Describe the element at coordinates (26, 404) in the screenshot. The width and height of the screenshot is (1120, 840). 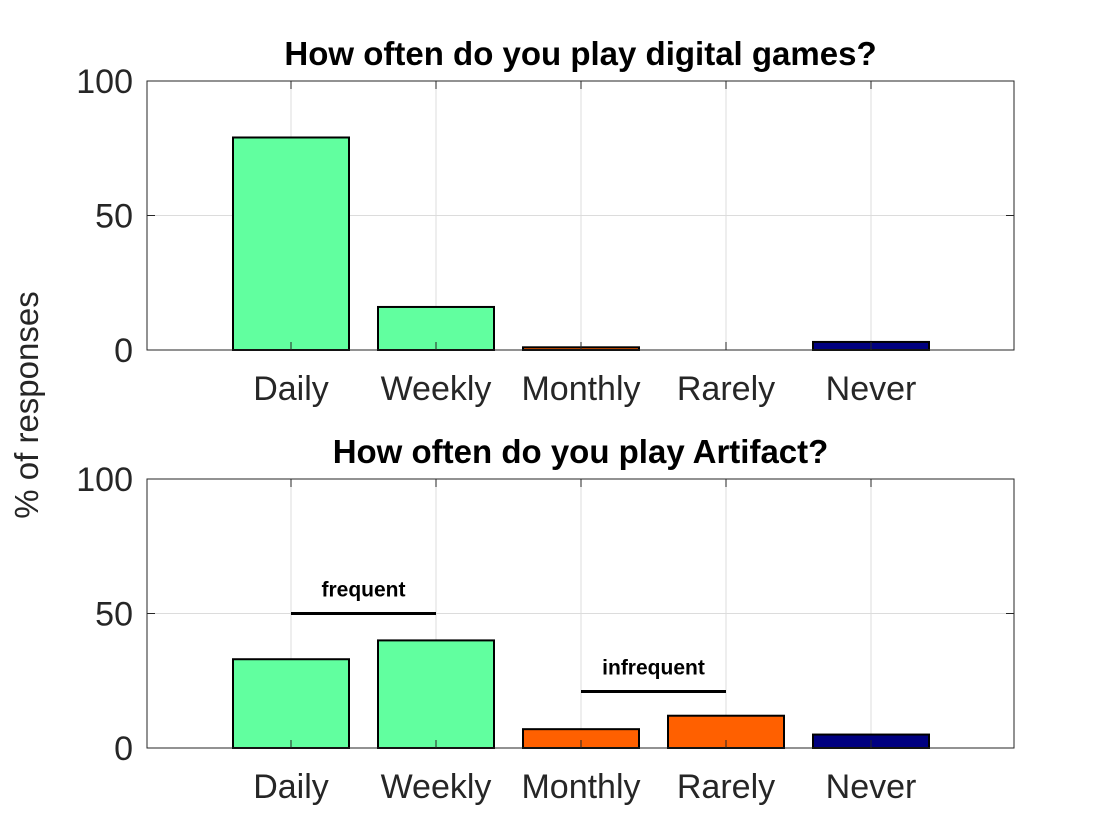
I see `y-axis-label: % of responses` at that location.